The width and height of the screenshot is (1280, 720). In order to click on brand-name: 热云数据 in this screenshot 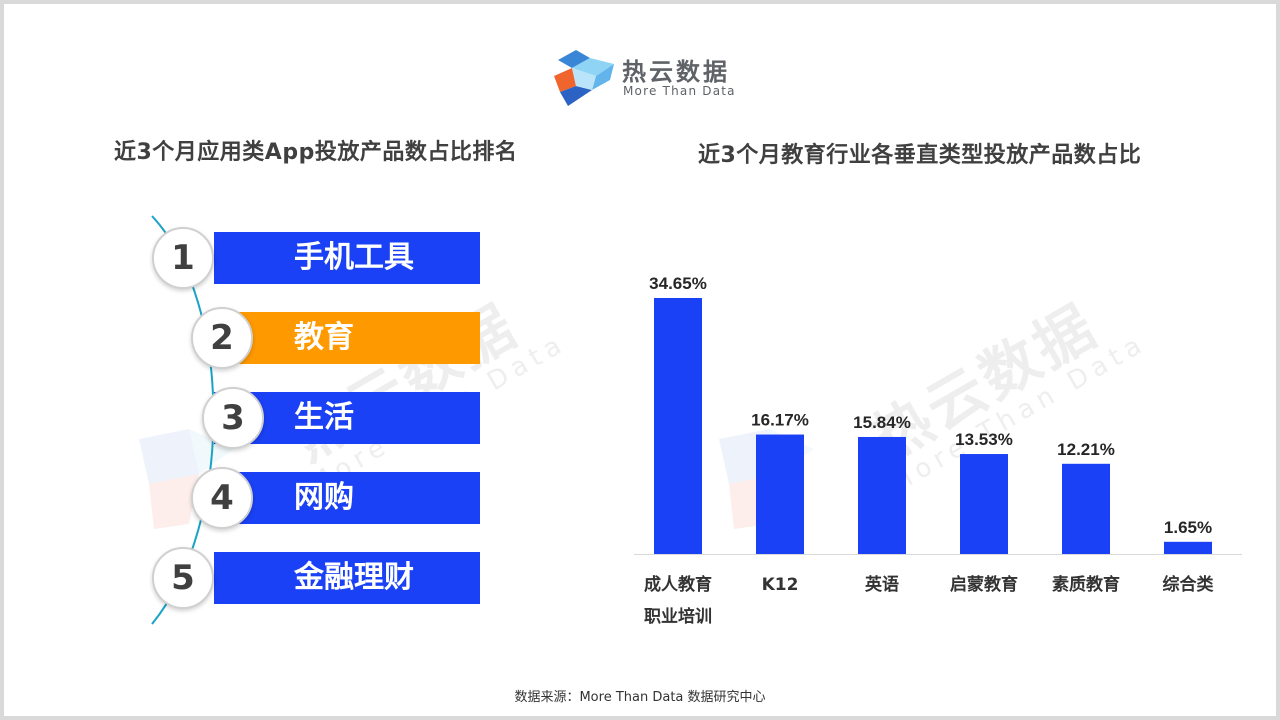, I will do `click(676, 72)`.